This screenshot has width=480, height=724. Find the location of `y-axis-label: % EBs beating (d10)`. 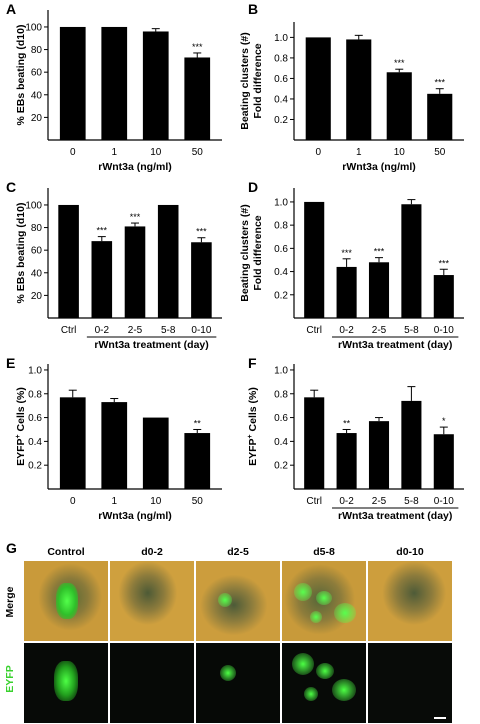

y-axis-label: % EBs beating (d10) is located at coordinates (21, 75).